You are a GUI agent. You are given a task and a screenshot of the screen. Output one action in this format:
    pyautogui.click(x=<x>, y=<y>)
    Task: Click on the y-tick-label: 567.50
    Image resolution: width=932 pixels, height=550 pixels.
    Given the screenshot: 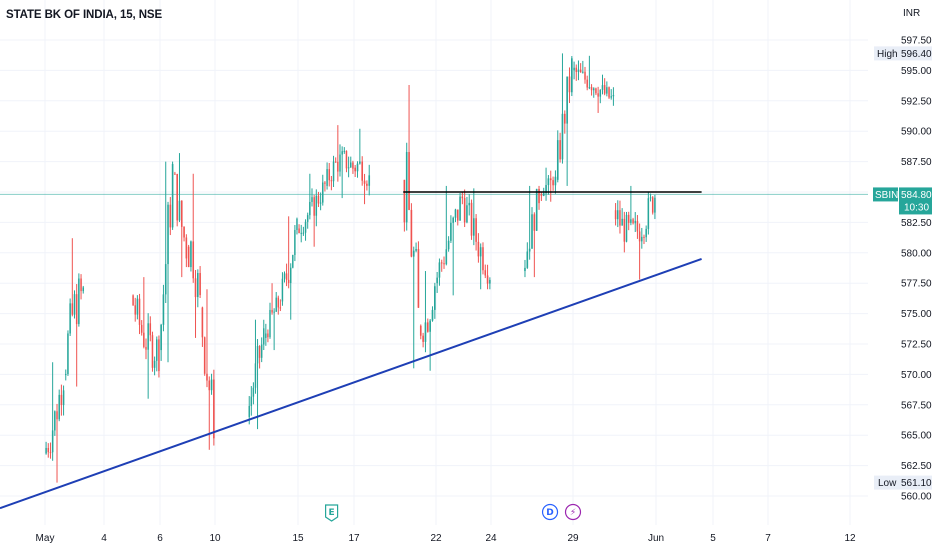 What is the action you would take?
    pyautogui.click(x=916, y=405)
    